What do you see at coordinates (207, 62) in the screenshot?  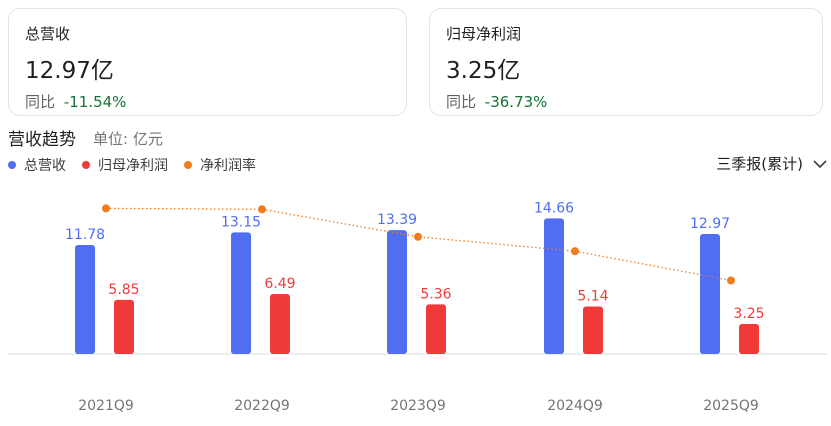 I see `revenue-card: 总营收 12.97亿 同比 -11.54%` at bounding box center [207, 62].